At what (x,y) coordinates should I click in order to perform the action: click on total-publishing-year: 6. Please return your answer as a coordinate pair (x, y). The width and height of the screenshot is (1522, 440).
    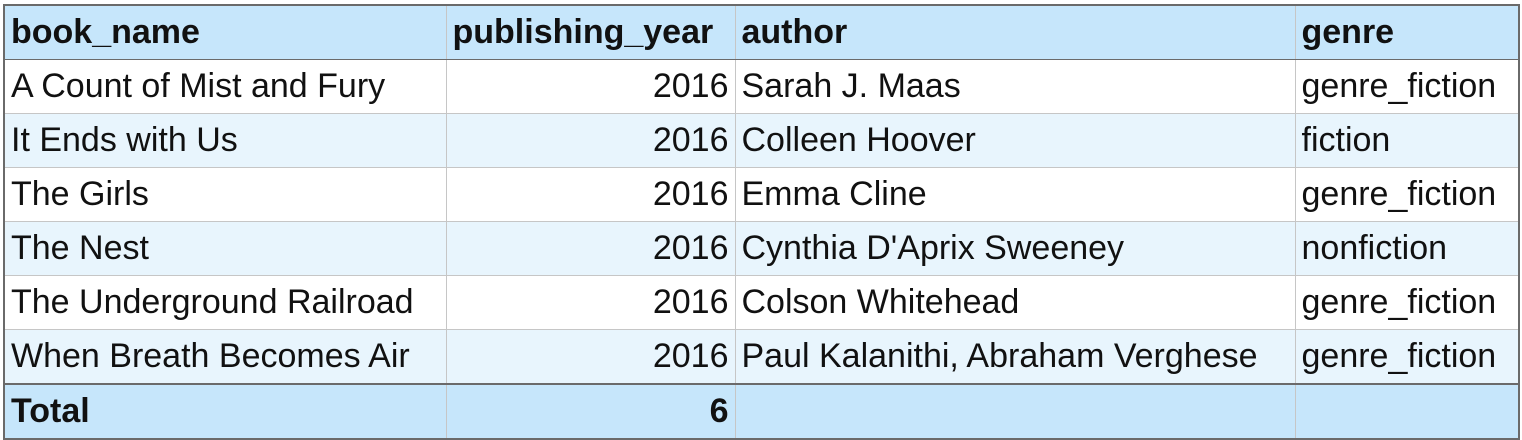
    Looking at the image, I should click on (590, 411).